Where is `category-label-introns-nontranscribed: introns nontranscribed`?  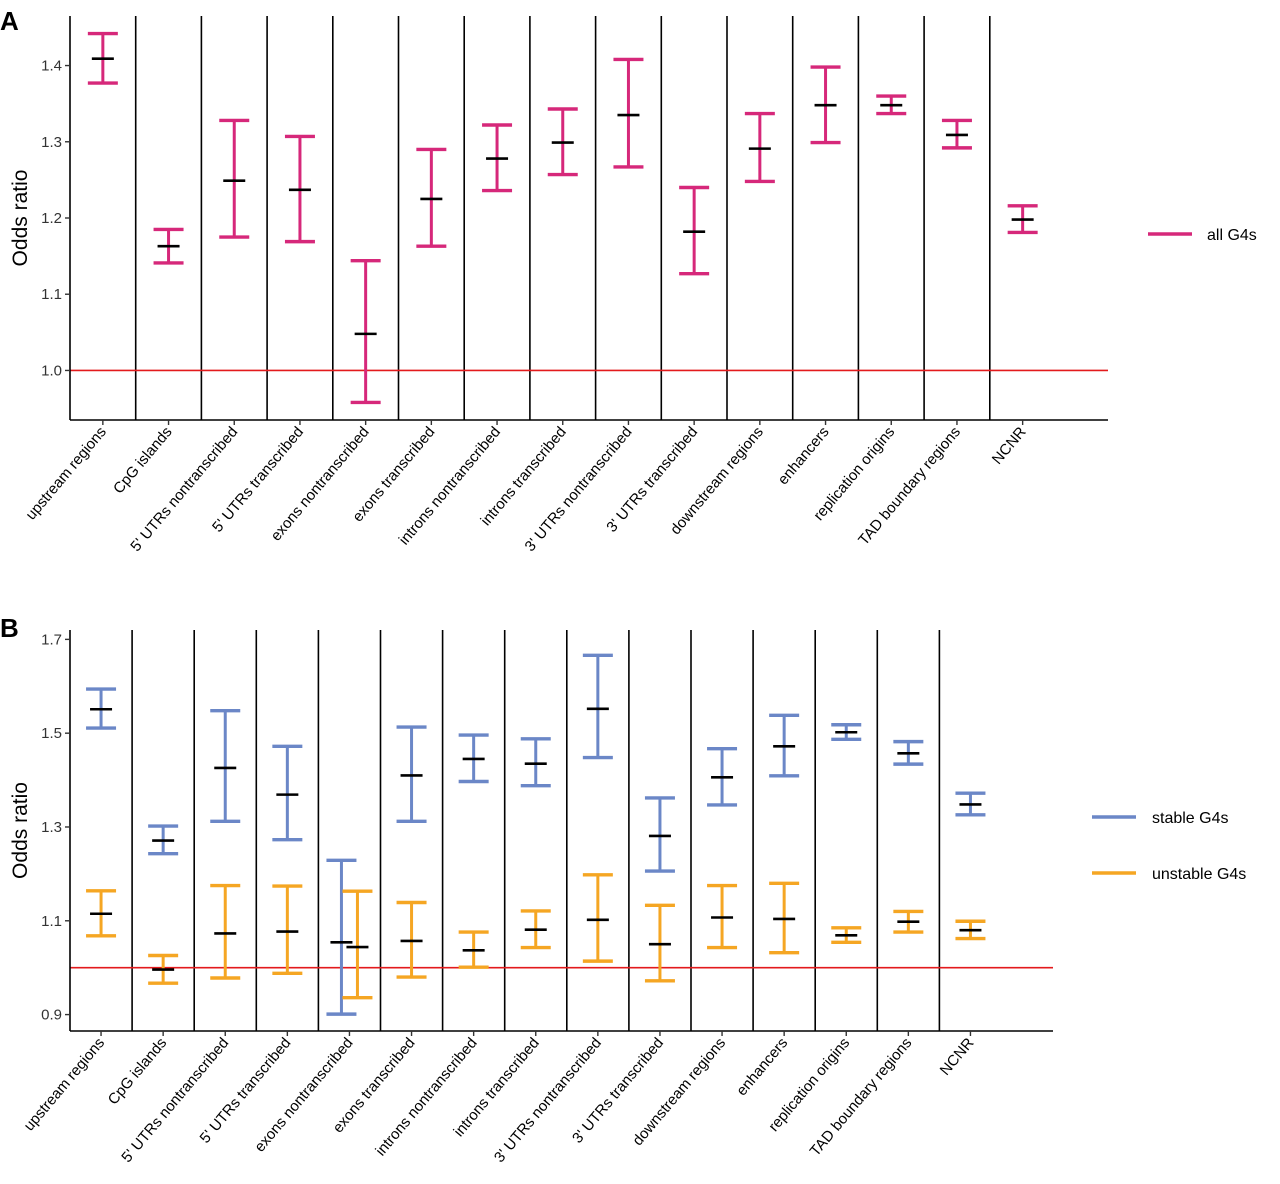 category-label-introns-nontranscribed: introns nontranscribed is located at coordinates (426, 1097).